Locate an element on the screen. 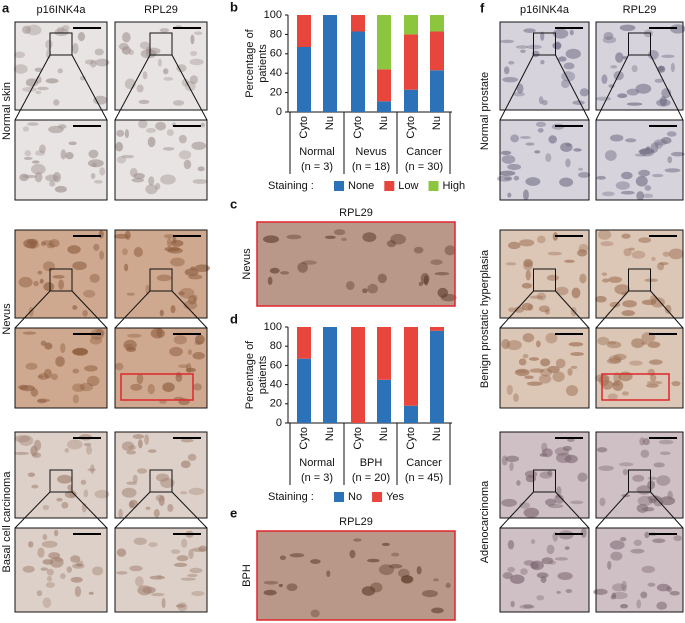  row-label: Benign prostatic hyperplasia is located at coordinates (485, 318).